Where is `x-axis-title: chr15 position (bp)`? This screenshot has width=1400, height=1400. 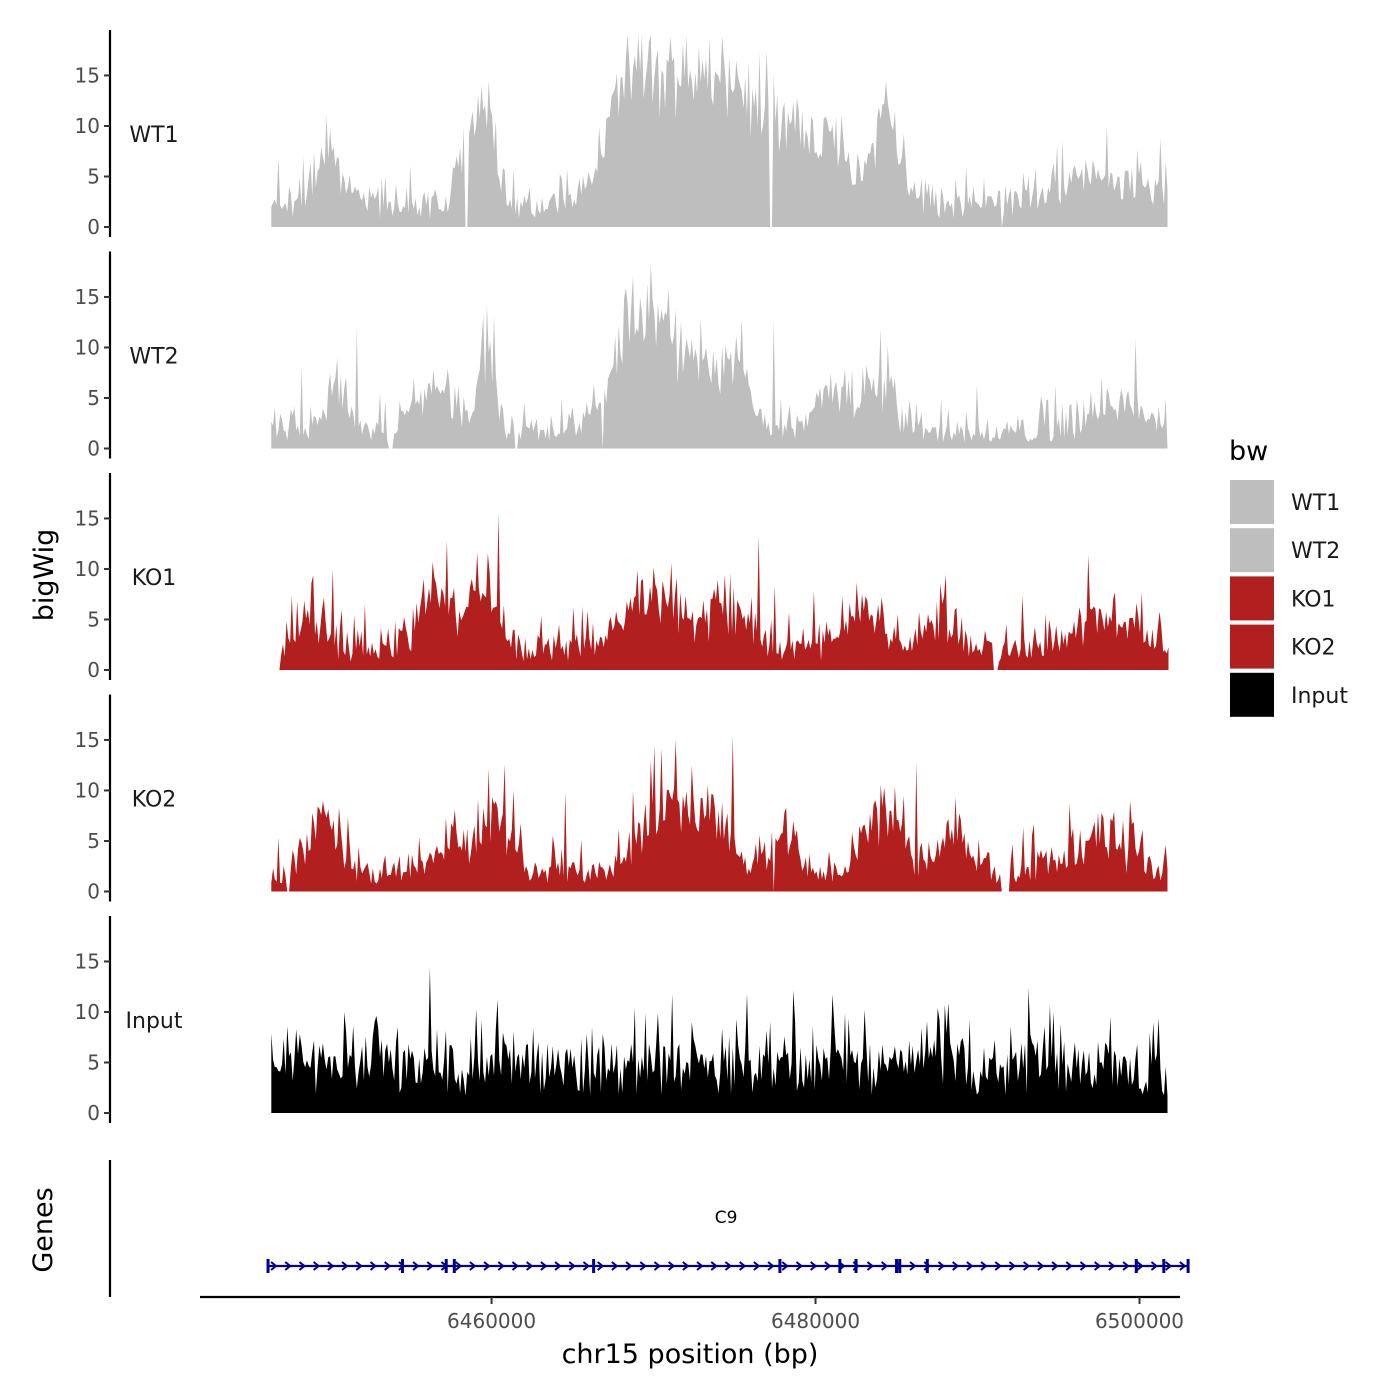 x-axis-title: chr15 position (bp) is located at coordinates (690, 1354).